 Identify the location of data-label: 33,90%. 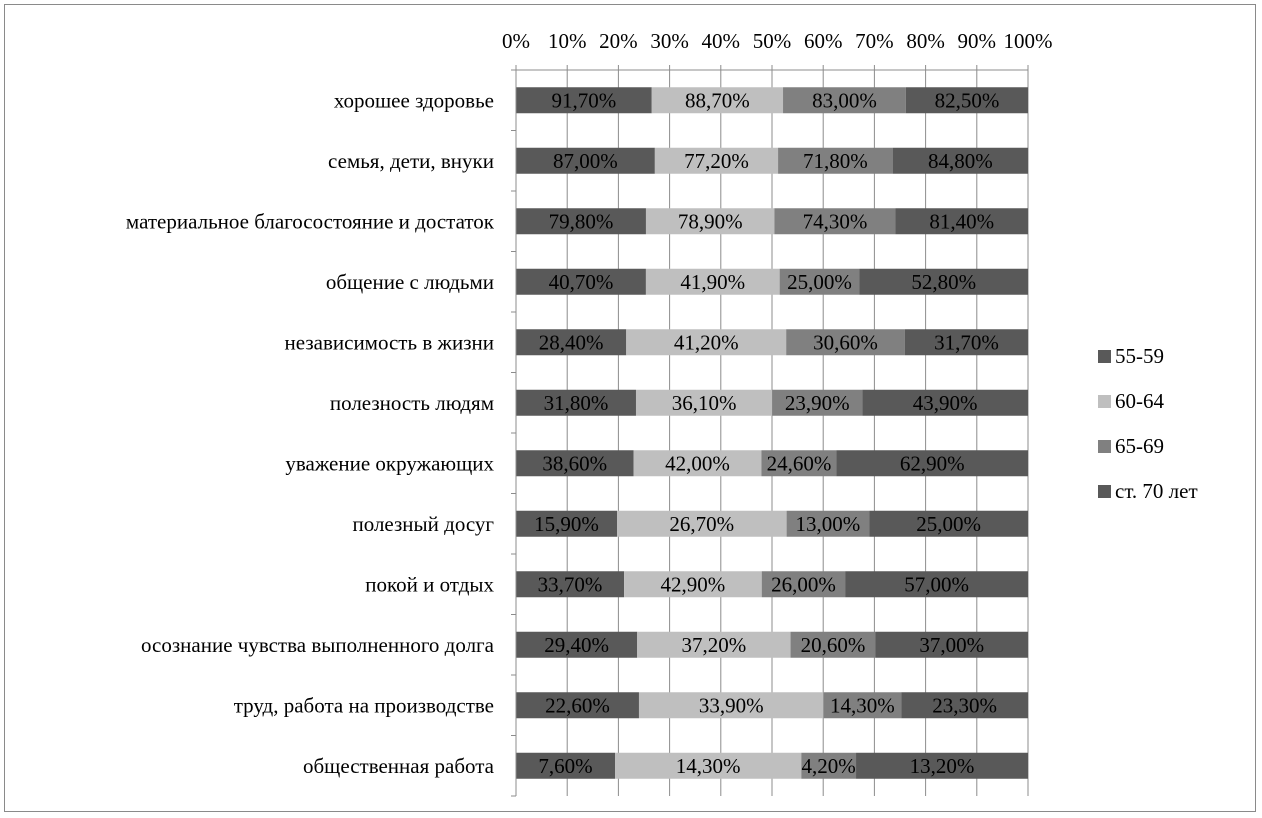
(731, 705).